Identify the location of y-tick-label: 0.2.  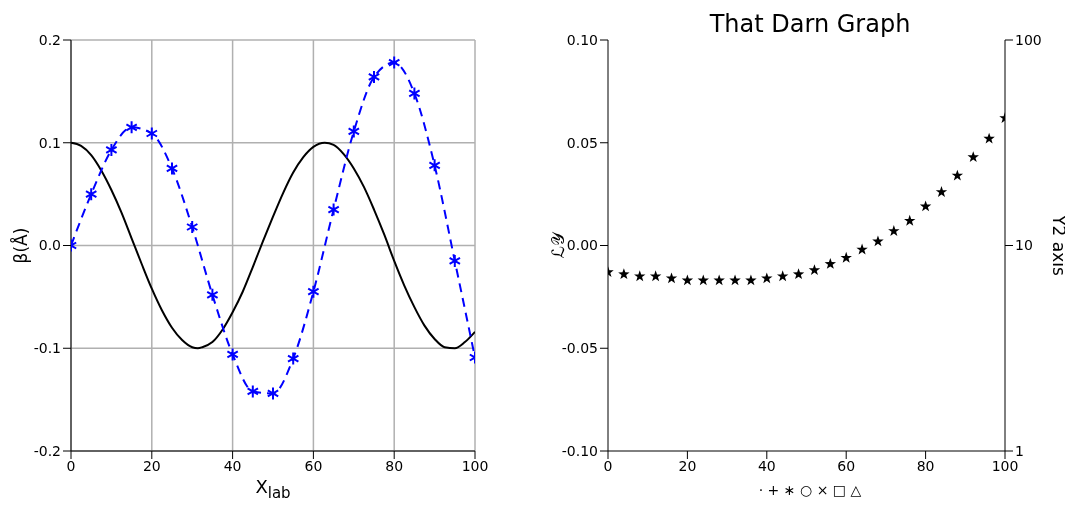
(49, 39).